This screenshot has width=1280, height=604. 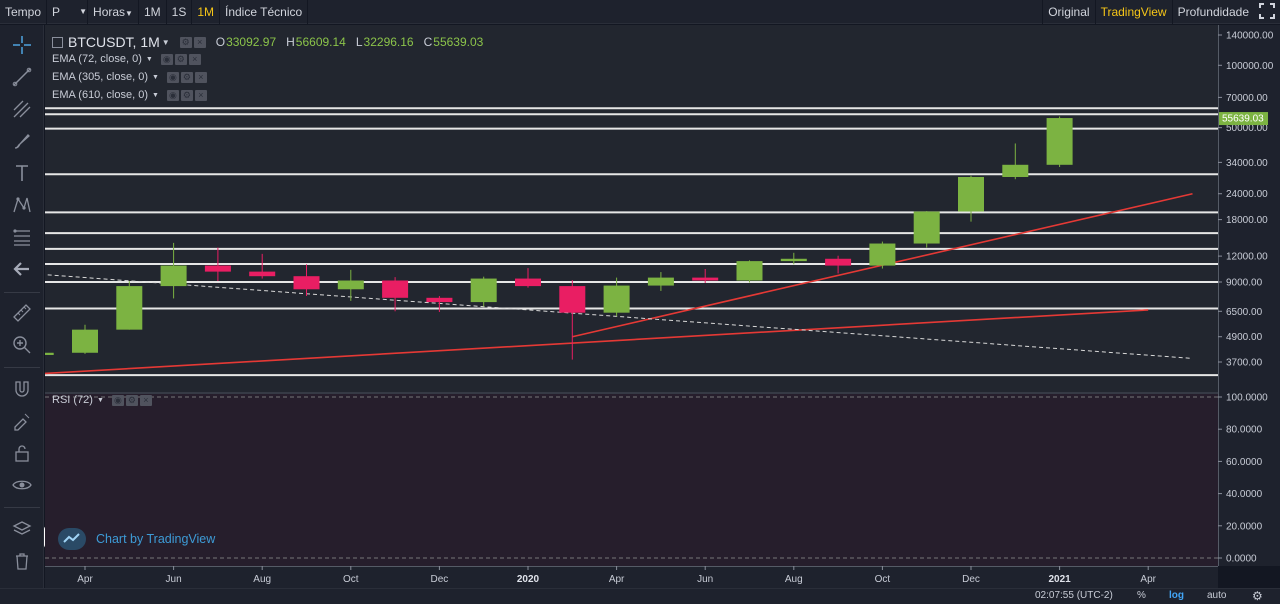 I want to click on time-axis, so click(x=631, y=577).